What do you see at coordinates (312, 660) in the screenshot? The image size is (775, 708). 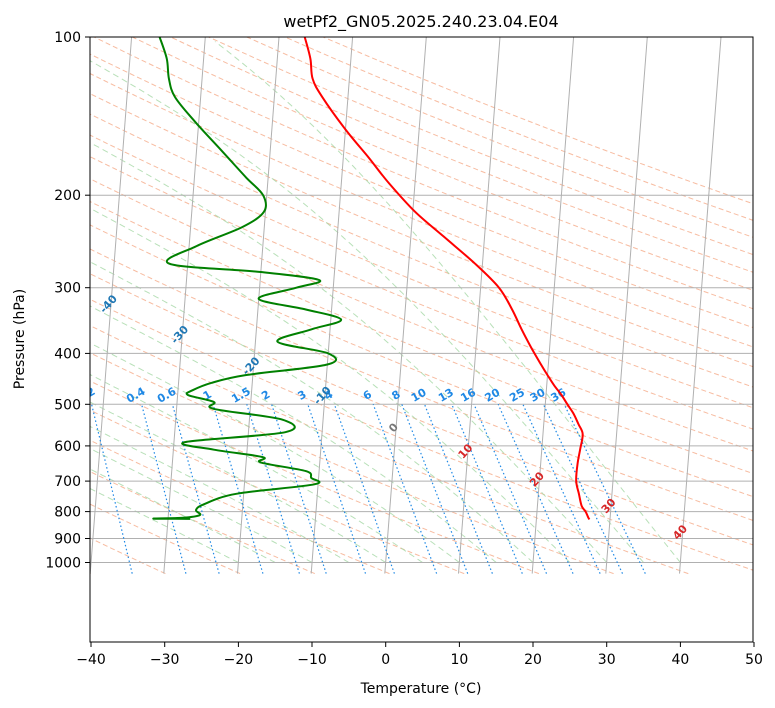 I see `x-tick-label: −10` at bounding box center [312, 660].